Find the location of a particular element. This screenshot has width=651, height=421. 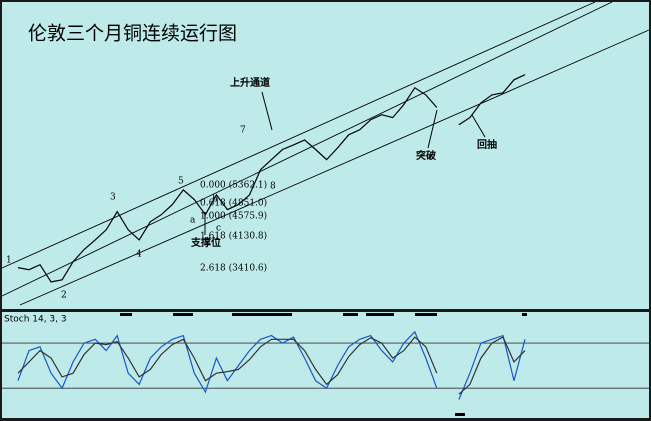

annotation: 回抽 is located at coordinates (487, 144).